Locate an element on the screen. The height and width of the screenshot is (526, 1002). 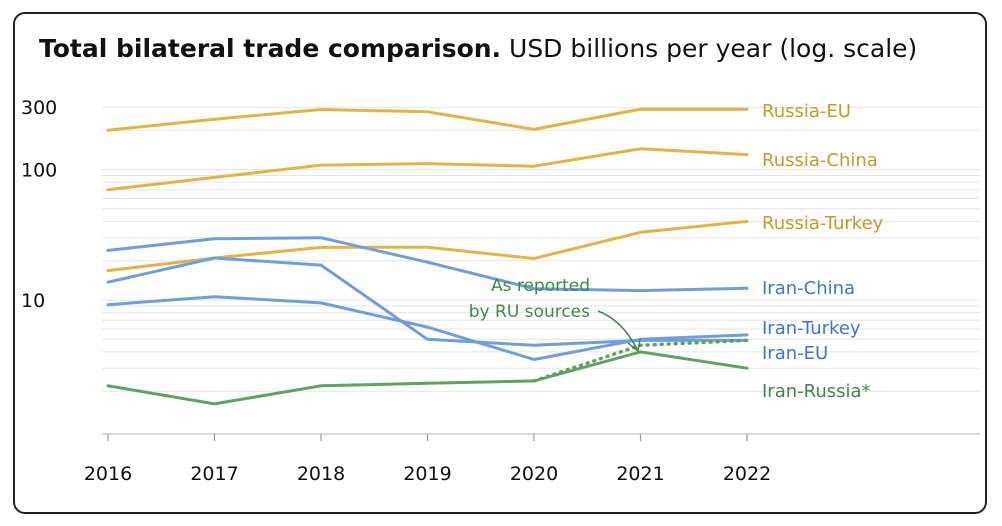
x-tick-label: 2020 is located at coordinates (534, 474).